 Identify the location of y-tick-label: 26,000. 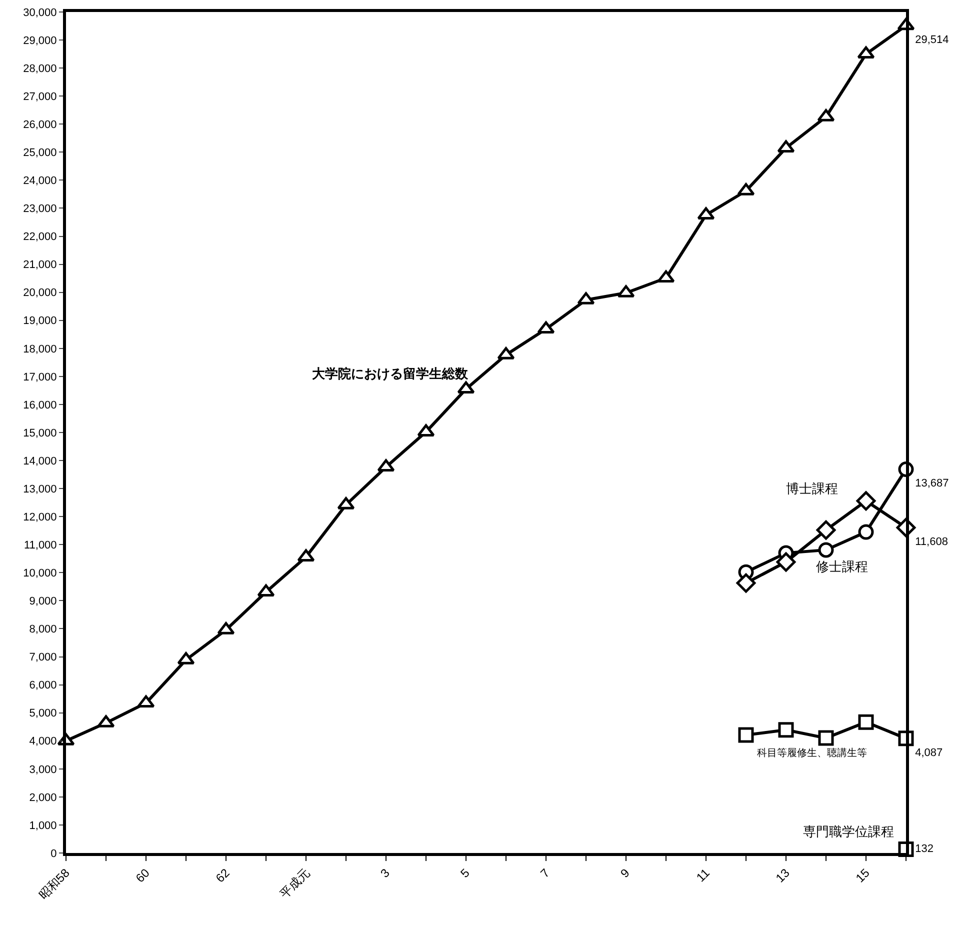
(40, 124).